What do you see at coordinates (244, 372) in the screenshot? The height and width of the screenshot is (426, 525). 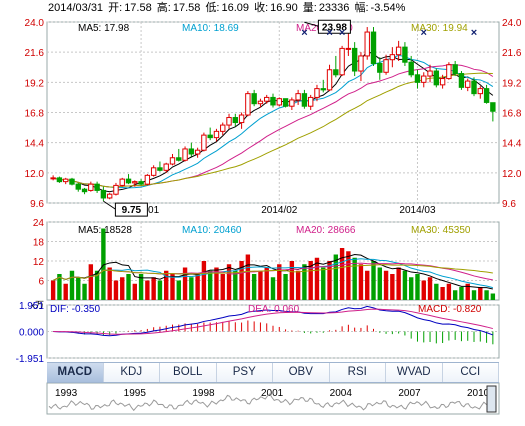 I see `tab-psy: PSY` at bounding box center [244, 372].